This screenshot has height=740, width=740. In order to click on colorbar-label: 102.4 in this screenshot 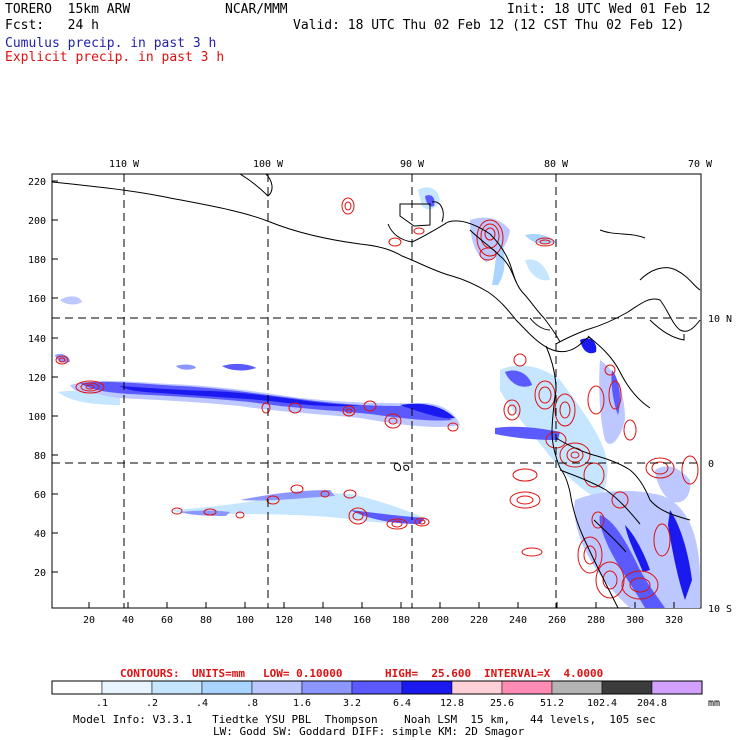, I will do `click(602, 703)`.